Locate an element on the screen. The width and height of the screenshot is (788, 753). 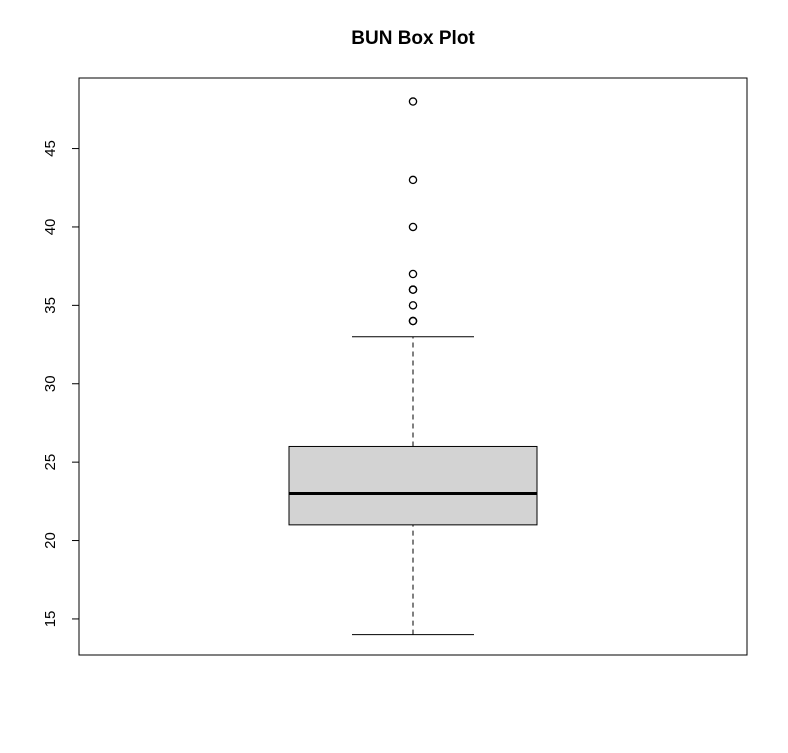
y-tick-label: 20 is located at coordinates (50, 540).